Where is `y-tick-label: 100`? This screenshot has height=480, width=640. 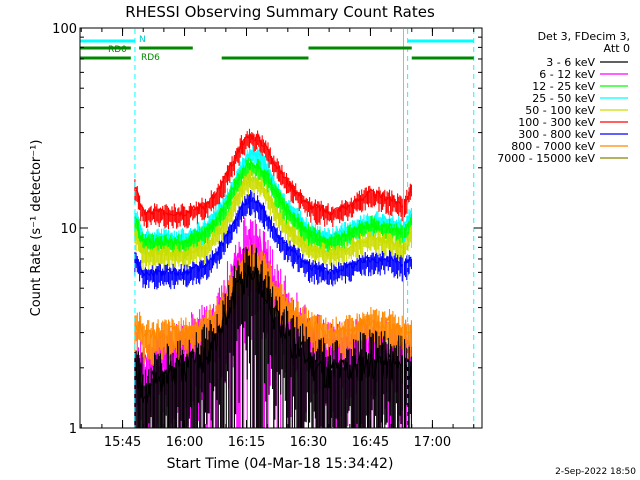 y-tick-label: 100 is located at coordinates (64, 29).